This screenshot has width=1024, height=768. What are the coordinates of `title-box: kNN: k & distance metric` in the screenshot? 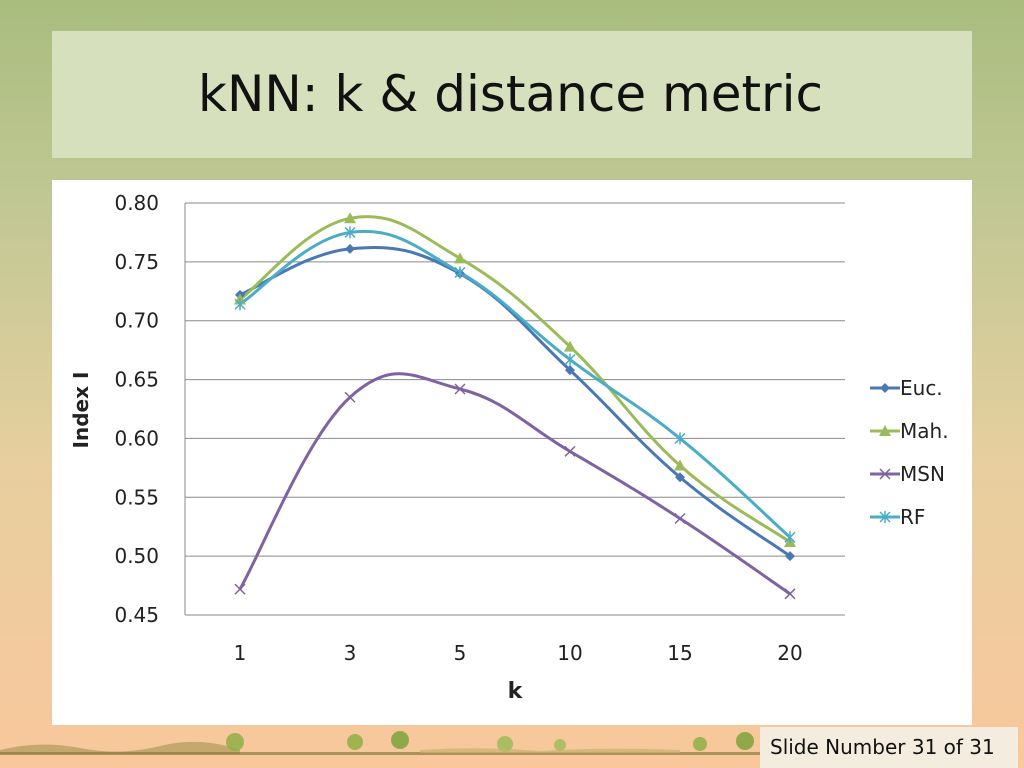 It's located at (512, 94).